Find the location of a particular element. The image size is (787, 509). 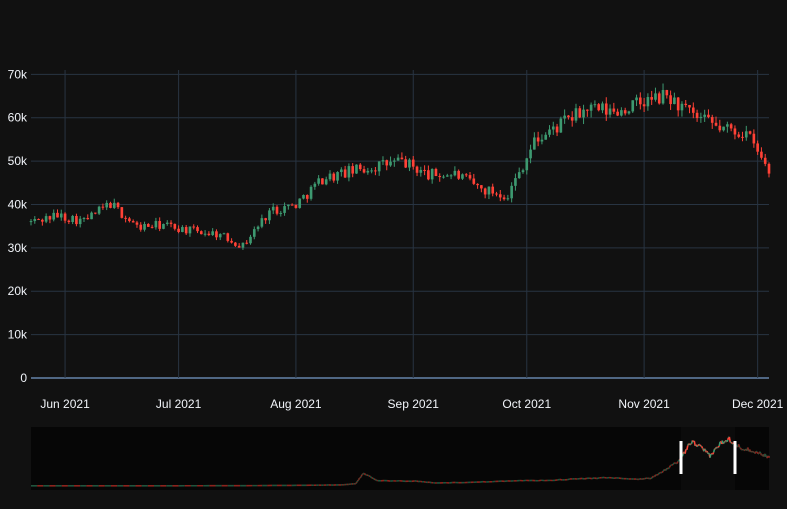

y-tick-label: 60k is located at coordinates (18, 118).